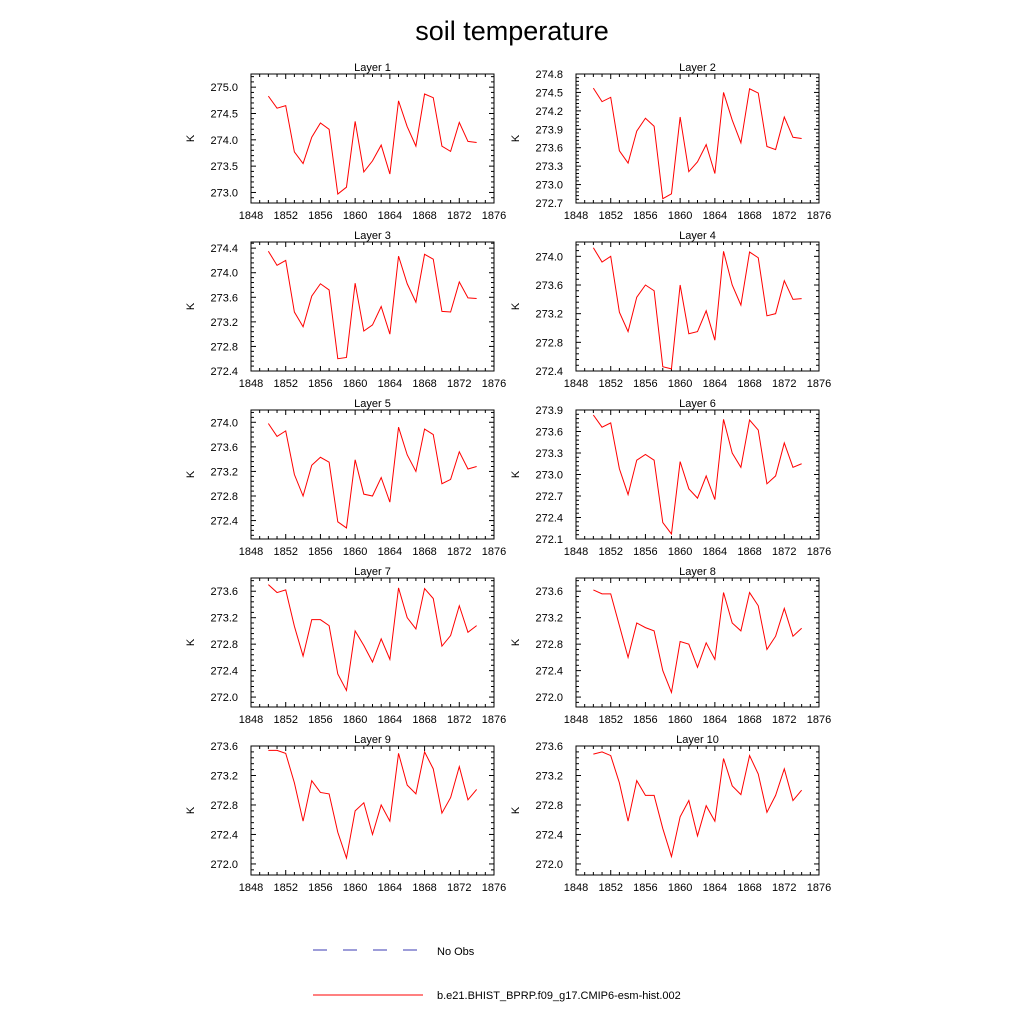 The image size is (1024, 1029). I want to click on x-tick-label-layer-3: 1848, so click(251, 384).